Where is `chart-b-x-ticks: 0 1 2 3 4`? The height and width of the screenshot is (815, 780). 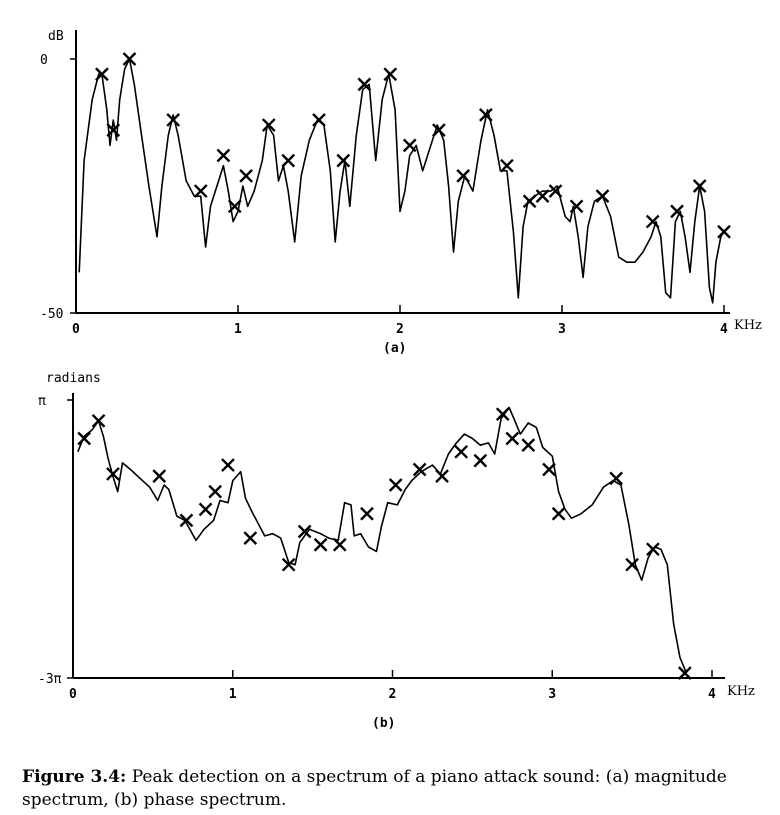
chart-b-x-ticks: 0 1 2 3 4 is located at coordinates (392, 686).